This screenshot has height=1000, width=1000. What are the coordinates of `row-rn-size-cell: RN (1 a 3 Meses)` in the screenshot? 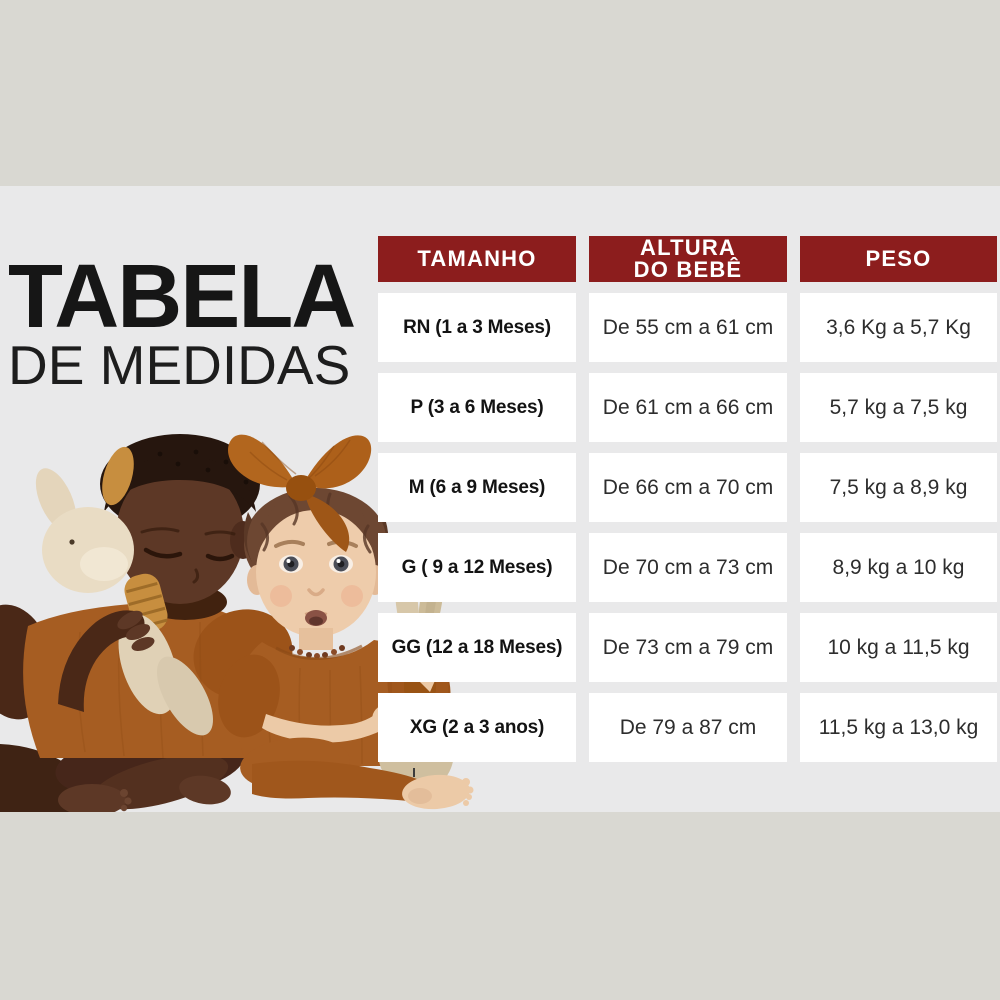 It's located at (477, 327).